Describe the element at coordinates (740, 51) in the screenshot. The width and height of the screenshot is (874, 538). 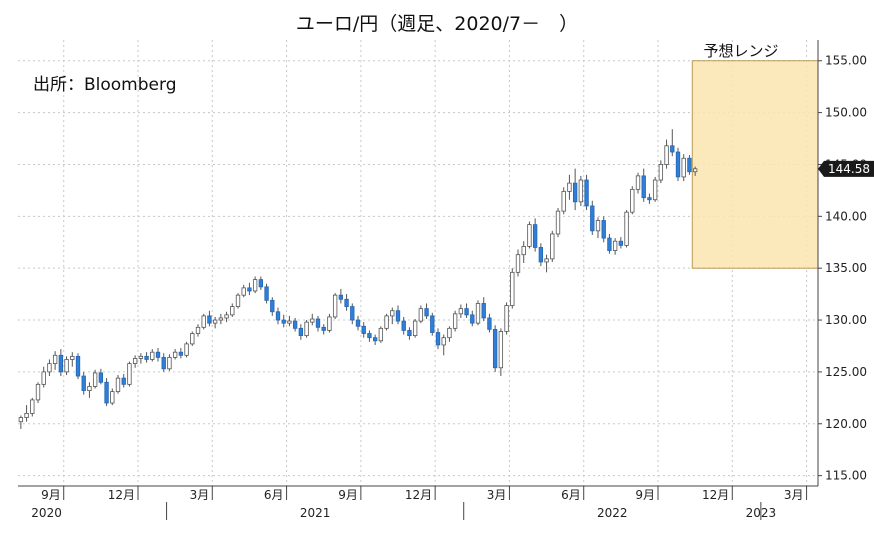
I see `forecast-range-label: 予想レンジ` at that location.